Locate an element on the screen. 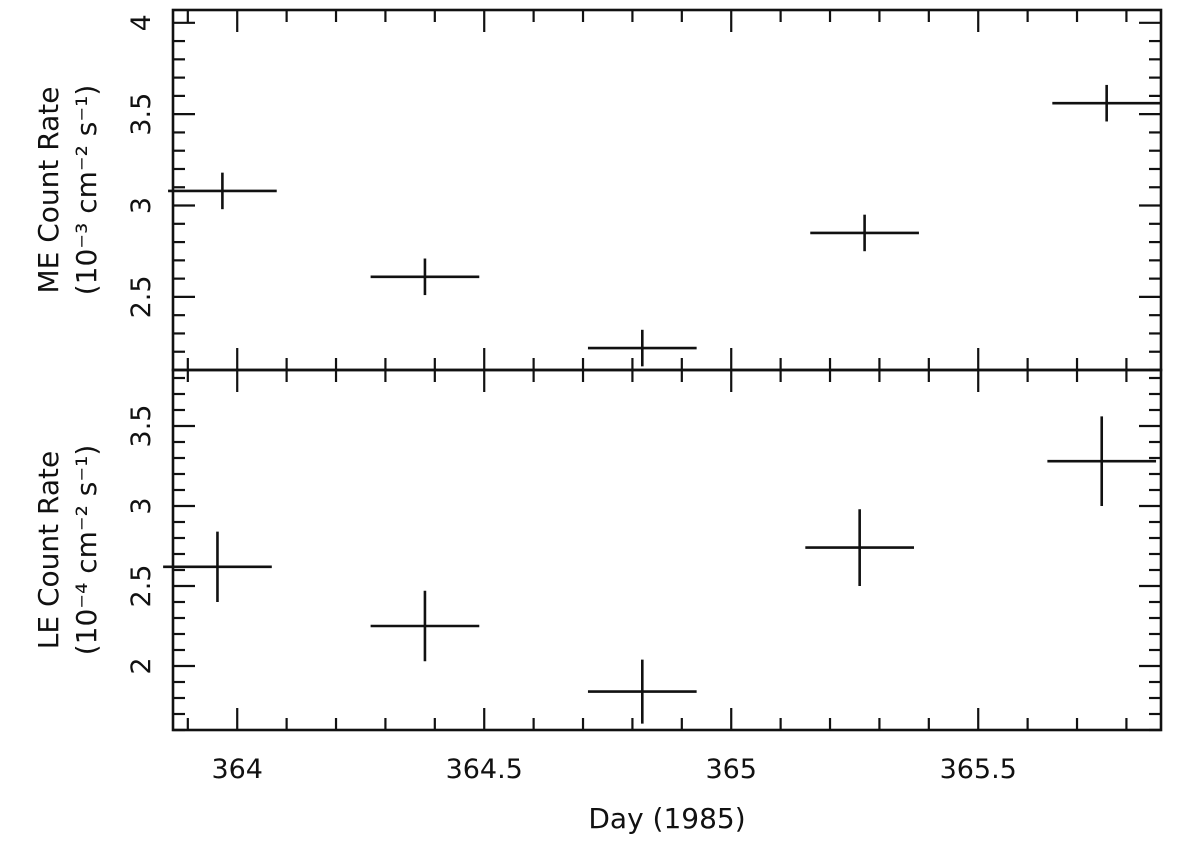 The height and width of the screenshot is (843, 1196). xtick-label: 364.5 is located at coordinates (484, 769).